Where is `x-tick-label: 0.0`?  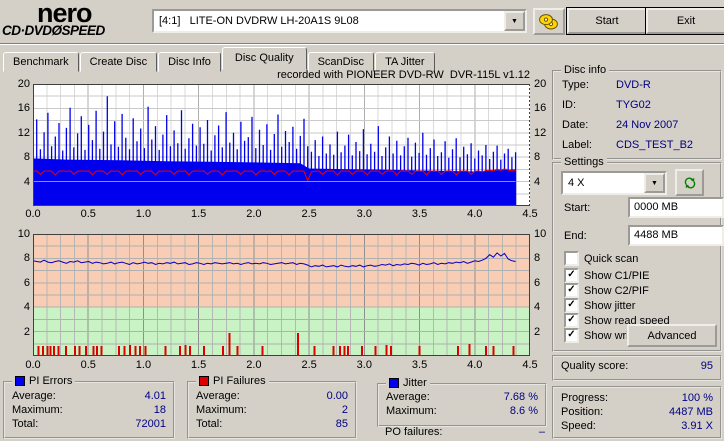
x-tick-label: 0.0 is located at coordinates (33, 365).